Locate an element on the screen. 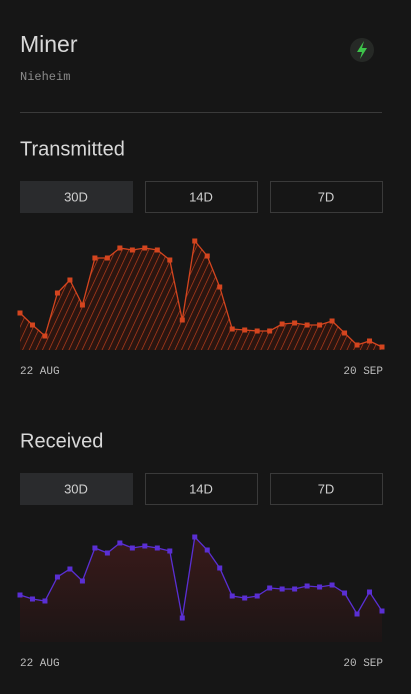  status-icon is located at coordinates (362, 50).